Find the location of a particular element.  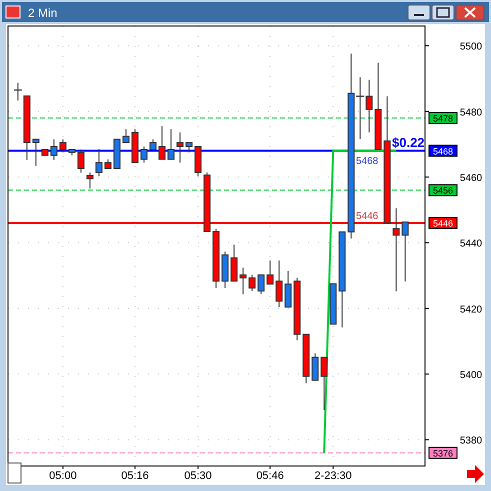

y-tick-label: 5400 is located at coordinates (471, 376).